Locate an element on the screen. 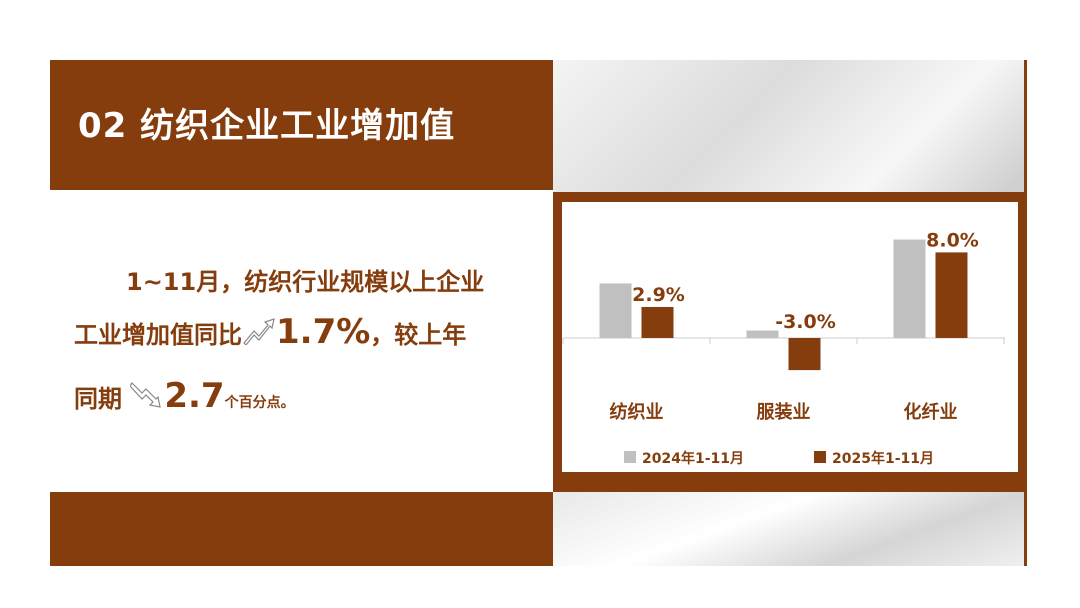 This screenshot has height=608, width=1080. category-label: 服装业 is located at coordinates (784, 412).